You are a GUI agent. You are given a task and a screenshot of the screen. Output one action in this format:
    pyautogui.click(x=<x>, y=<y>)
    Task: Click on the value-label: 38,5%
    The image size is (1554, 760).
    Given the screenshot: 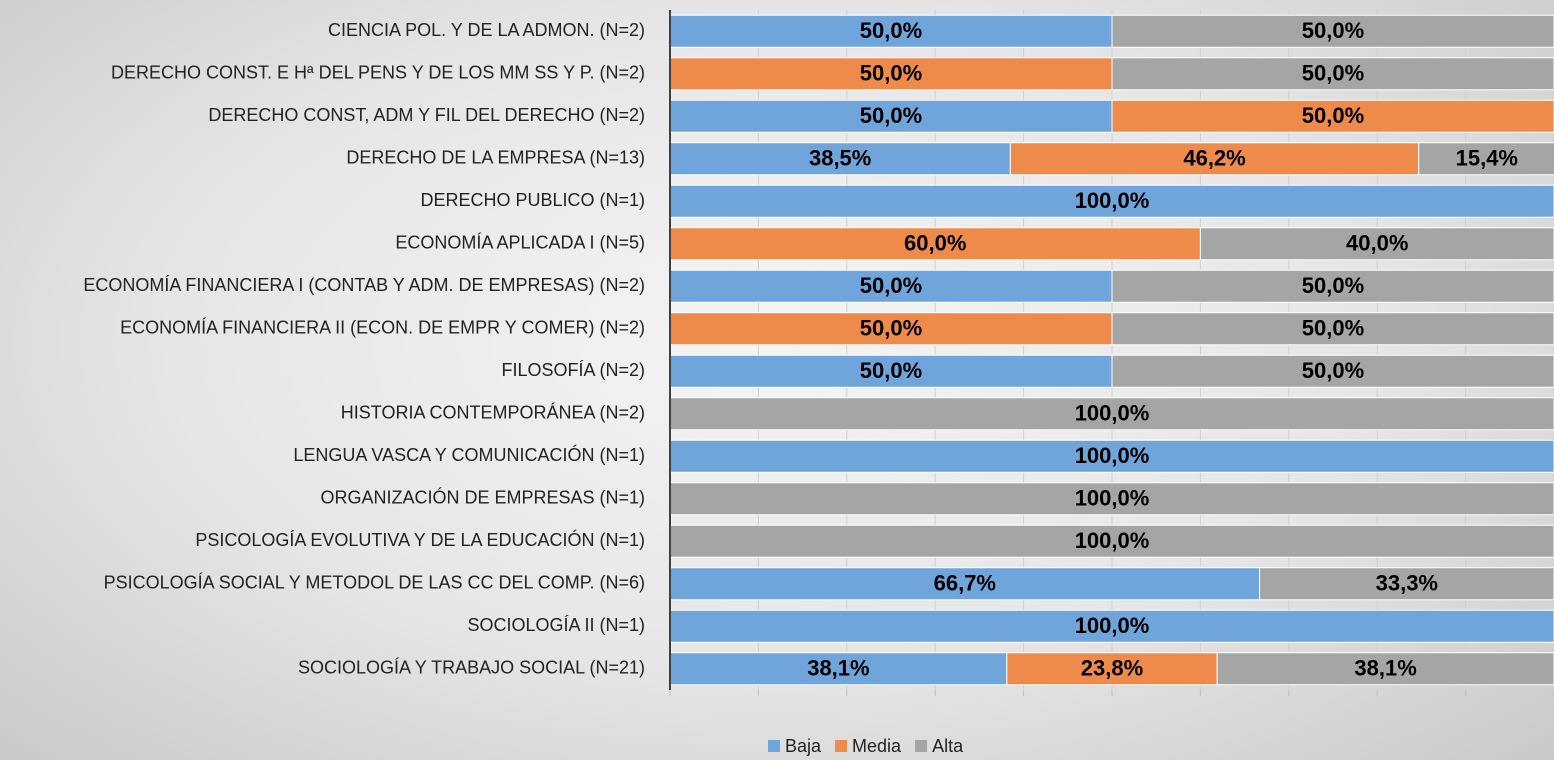 What is the action you would take?
    pyautogui.click(x=840, y=158)
    